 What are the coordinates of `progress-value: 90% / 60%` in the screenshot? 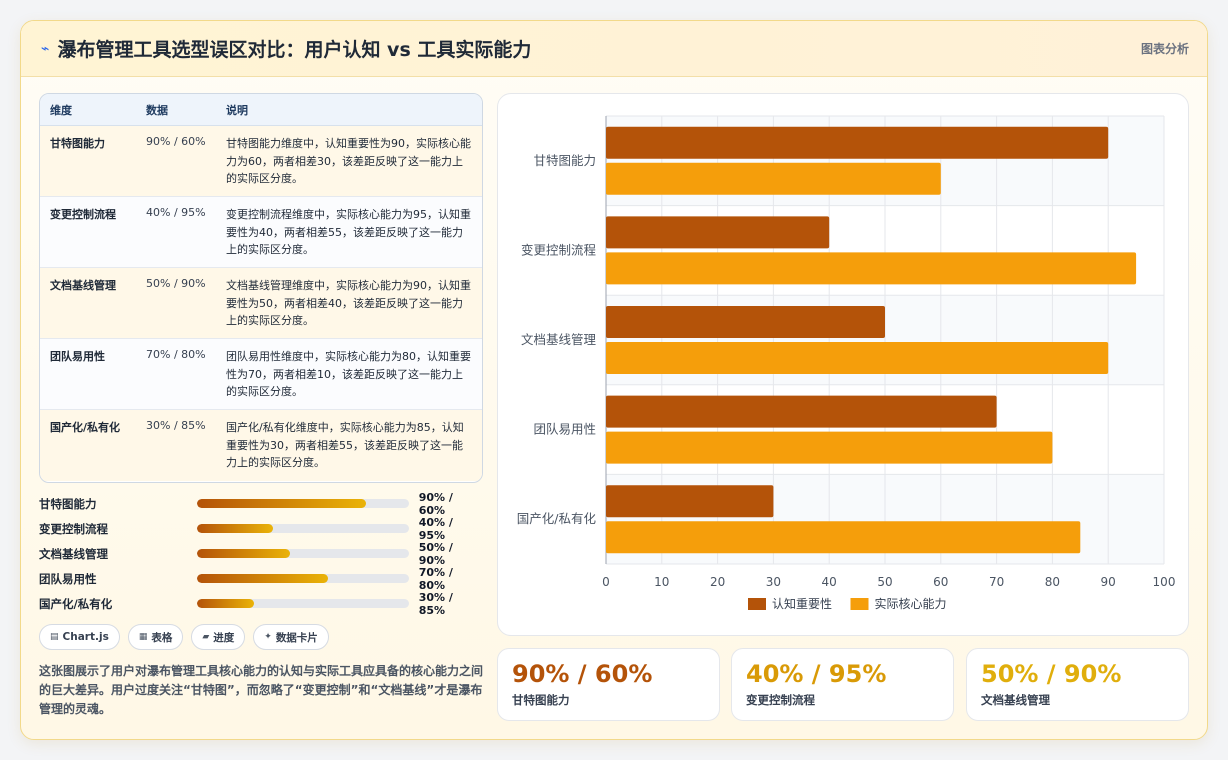 It's located at (435, 503).